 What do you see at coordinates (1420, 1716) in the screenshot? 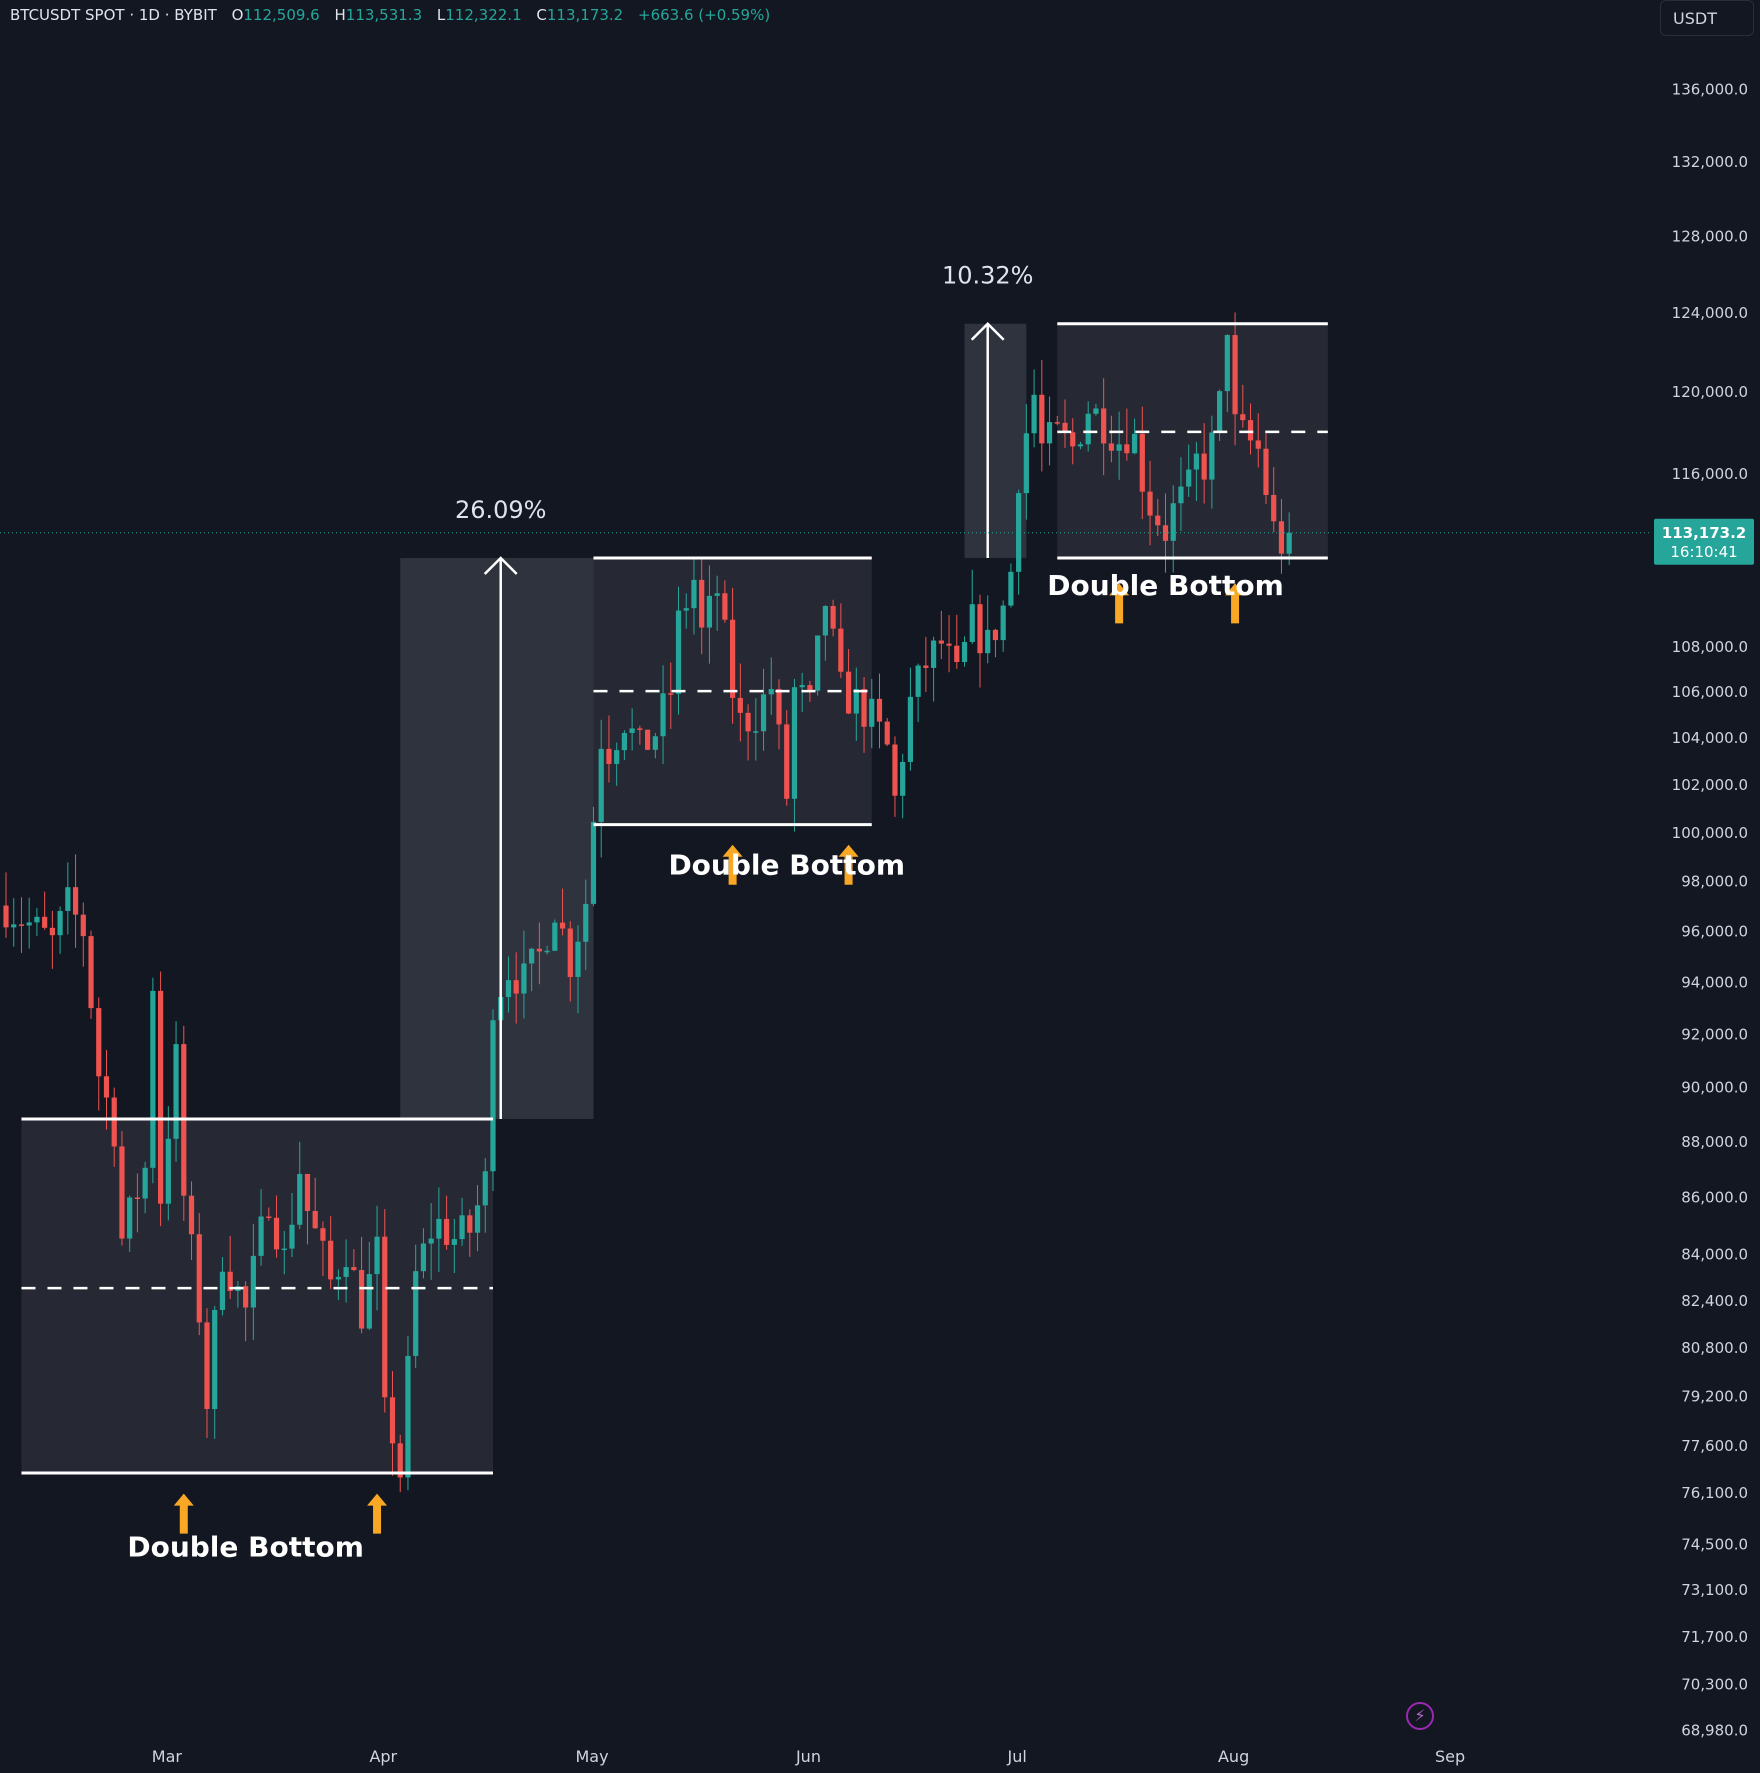
I see `lightning-icon: ⚡` at bounding box center [1420, 1716].